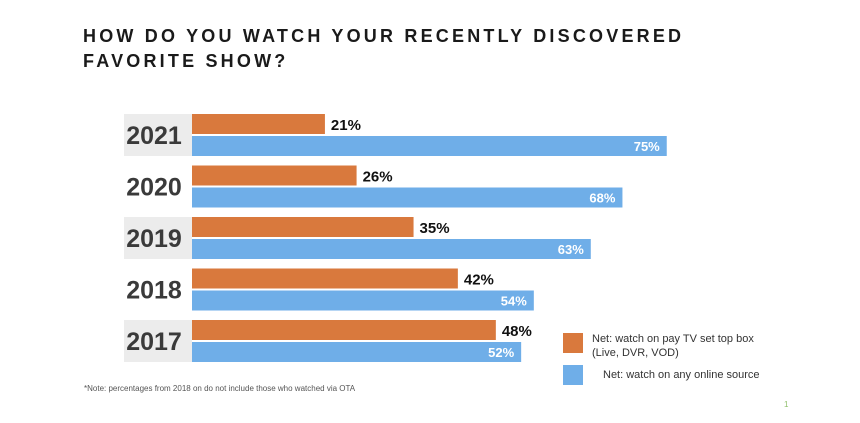  Describe the element at coordinates (517, 331) in the screenshot. I see `data-label-pay-tv-2017: 48%` at that location.